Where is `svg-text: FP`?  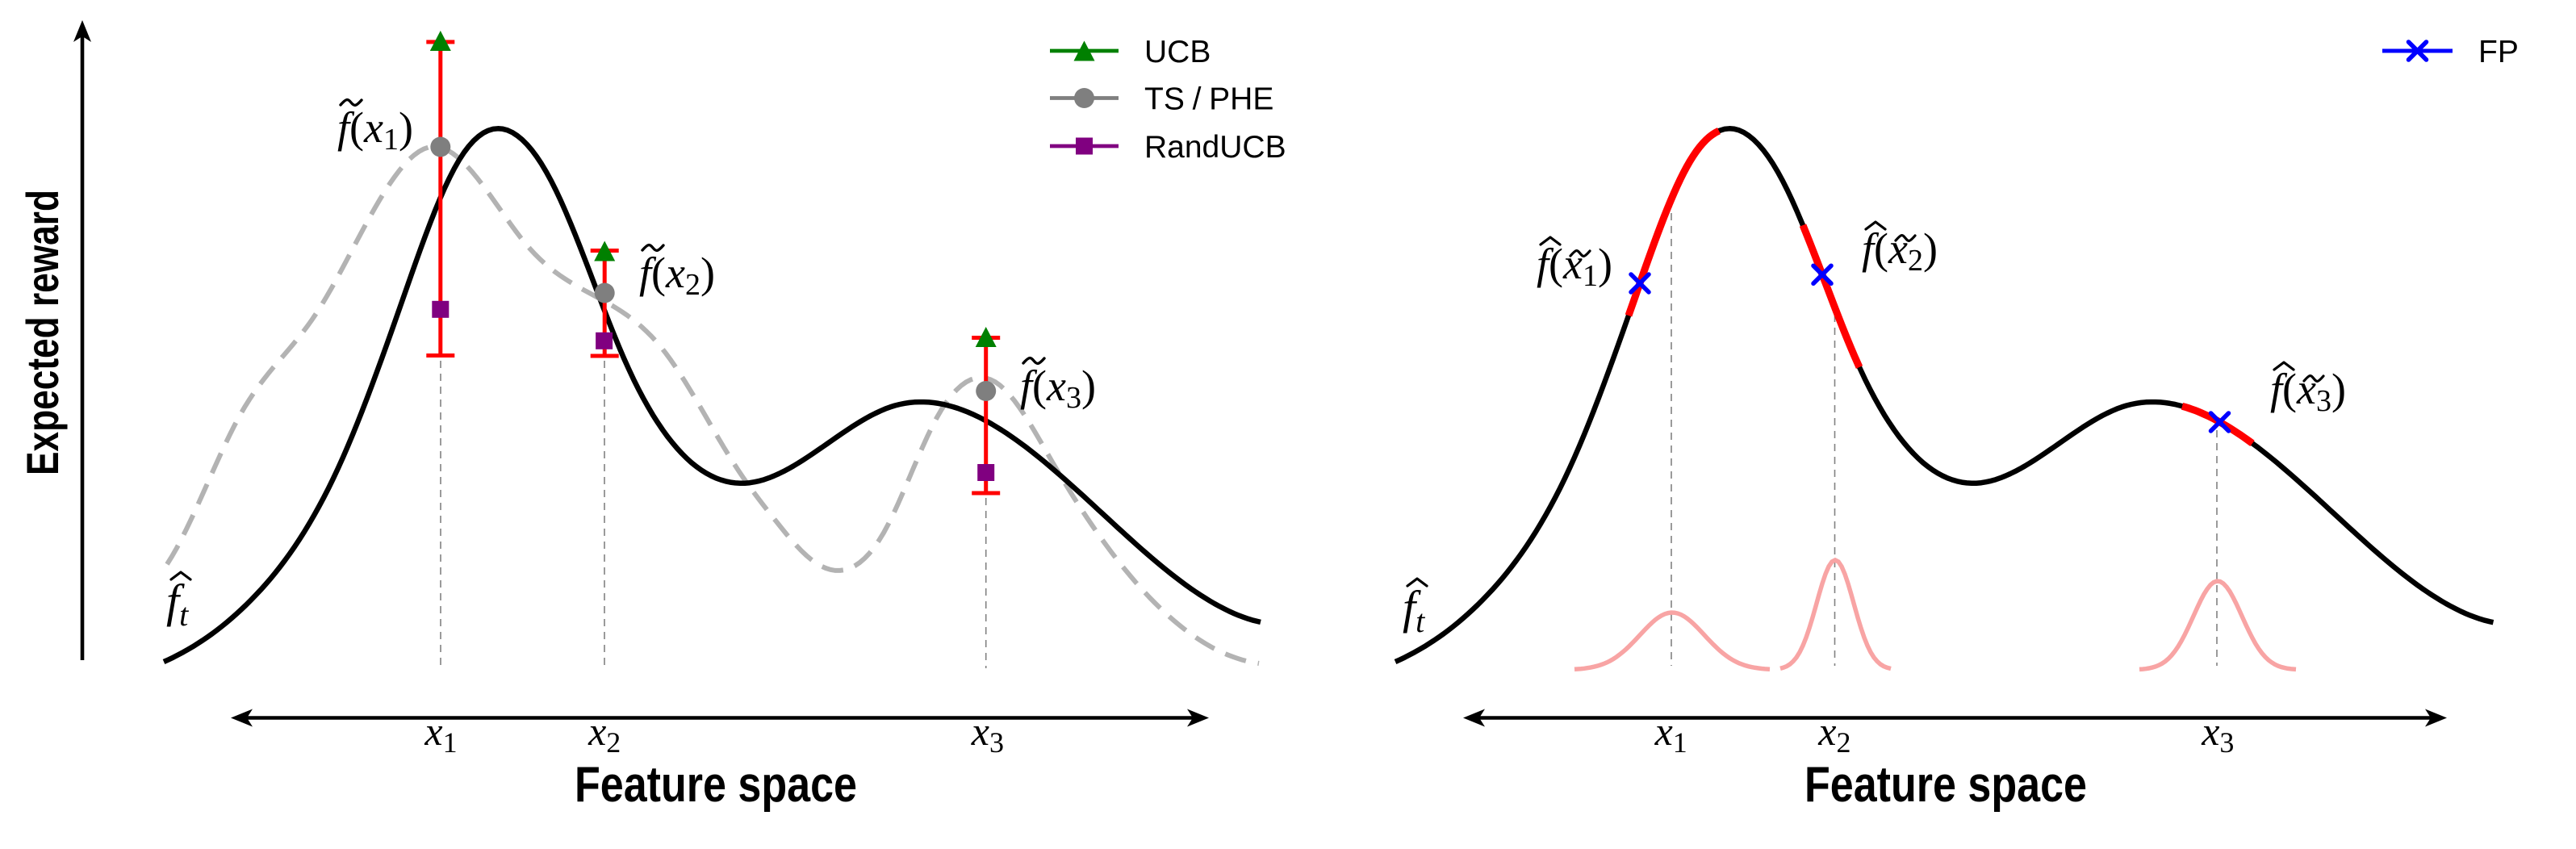 svg-text: FP is located at coordinates (2498, 52).